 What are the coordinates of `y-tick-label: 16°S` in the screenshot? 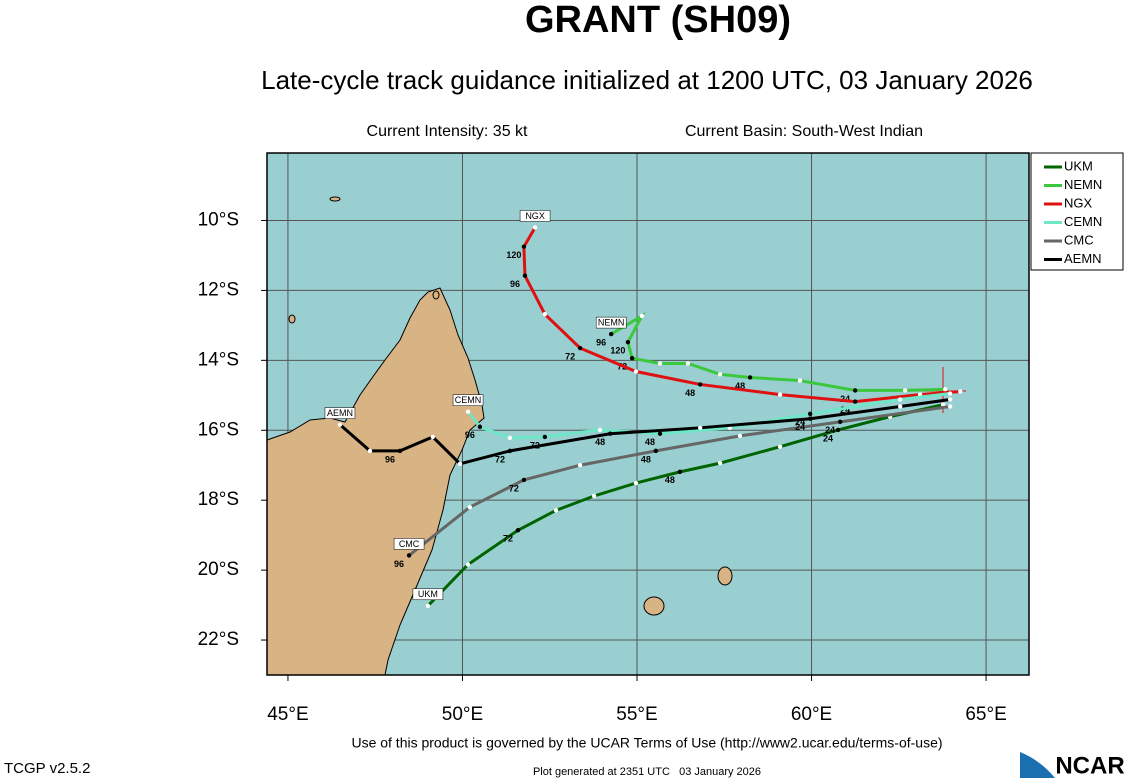 It's located at (218, 429).